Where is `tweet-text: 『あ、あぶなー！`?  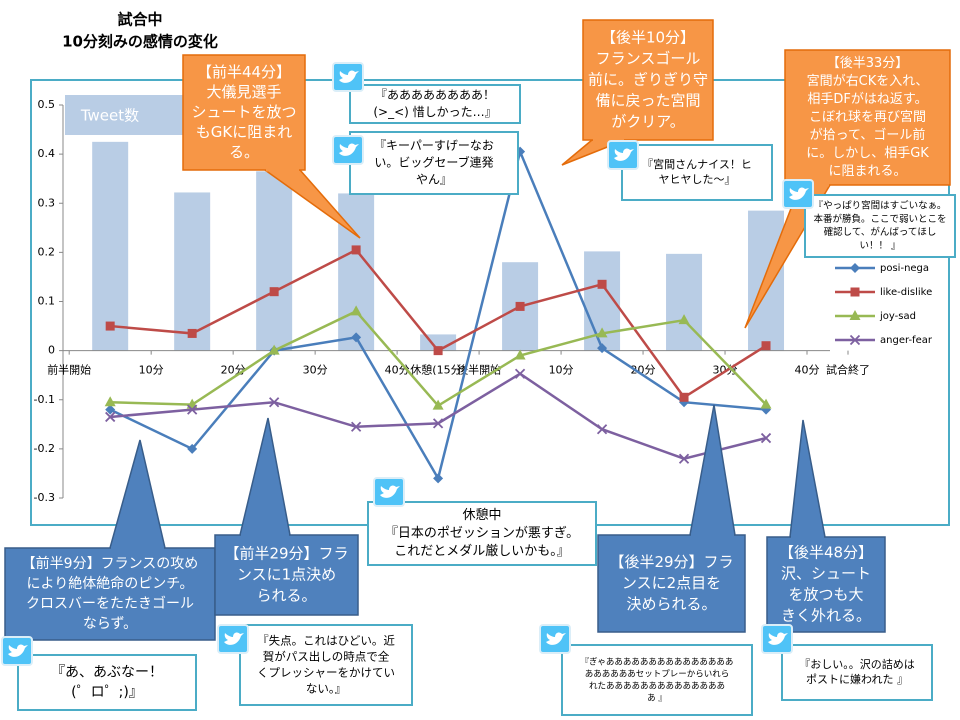
tweet-text: 『あ、あぶなー！ is located at coordinates (107, 673).